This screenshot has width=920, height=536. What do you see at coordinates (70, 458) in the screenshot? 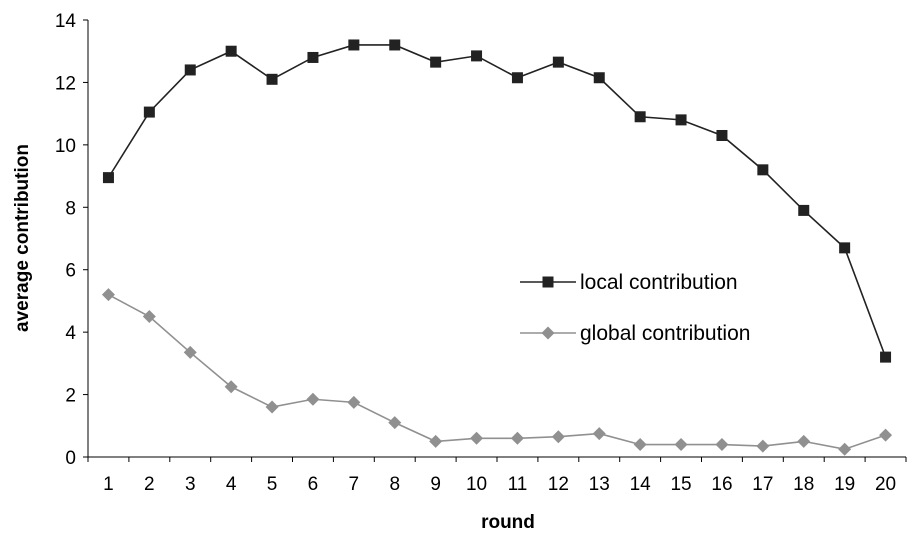
I see `y-tick-label: 0` at bounding box center [70, 458].